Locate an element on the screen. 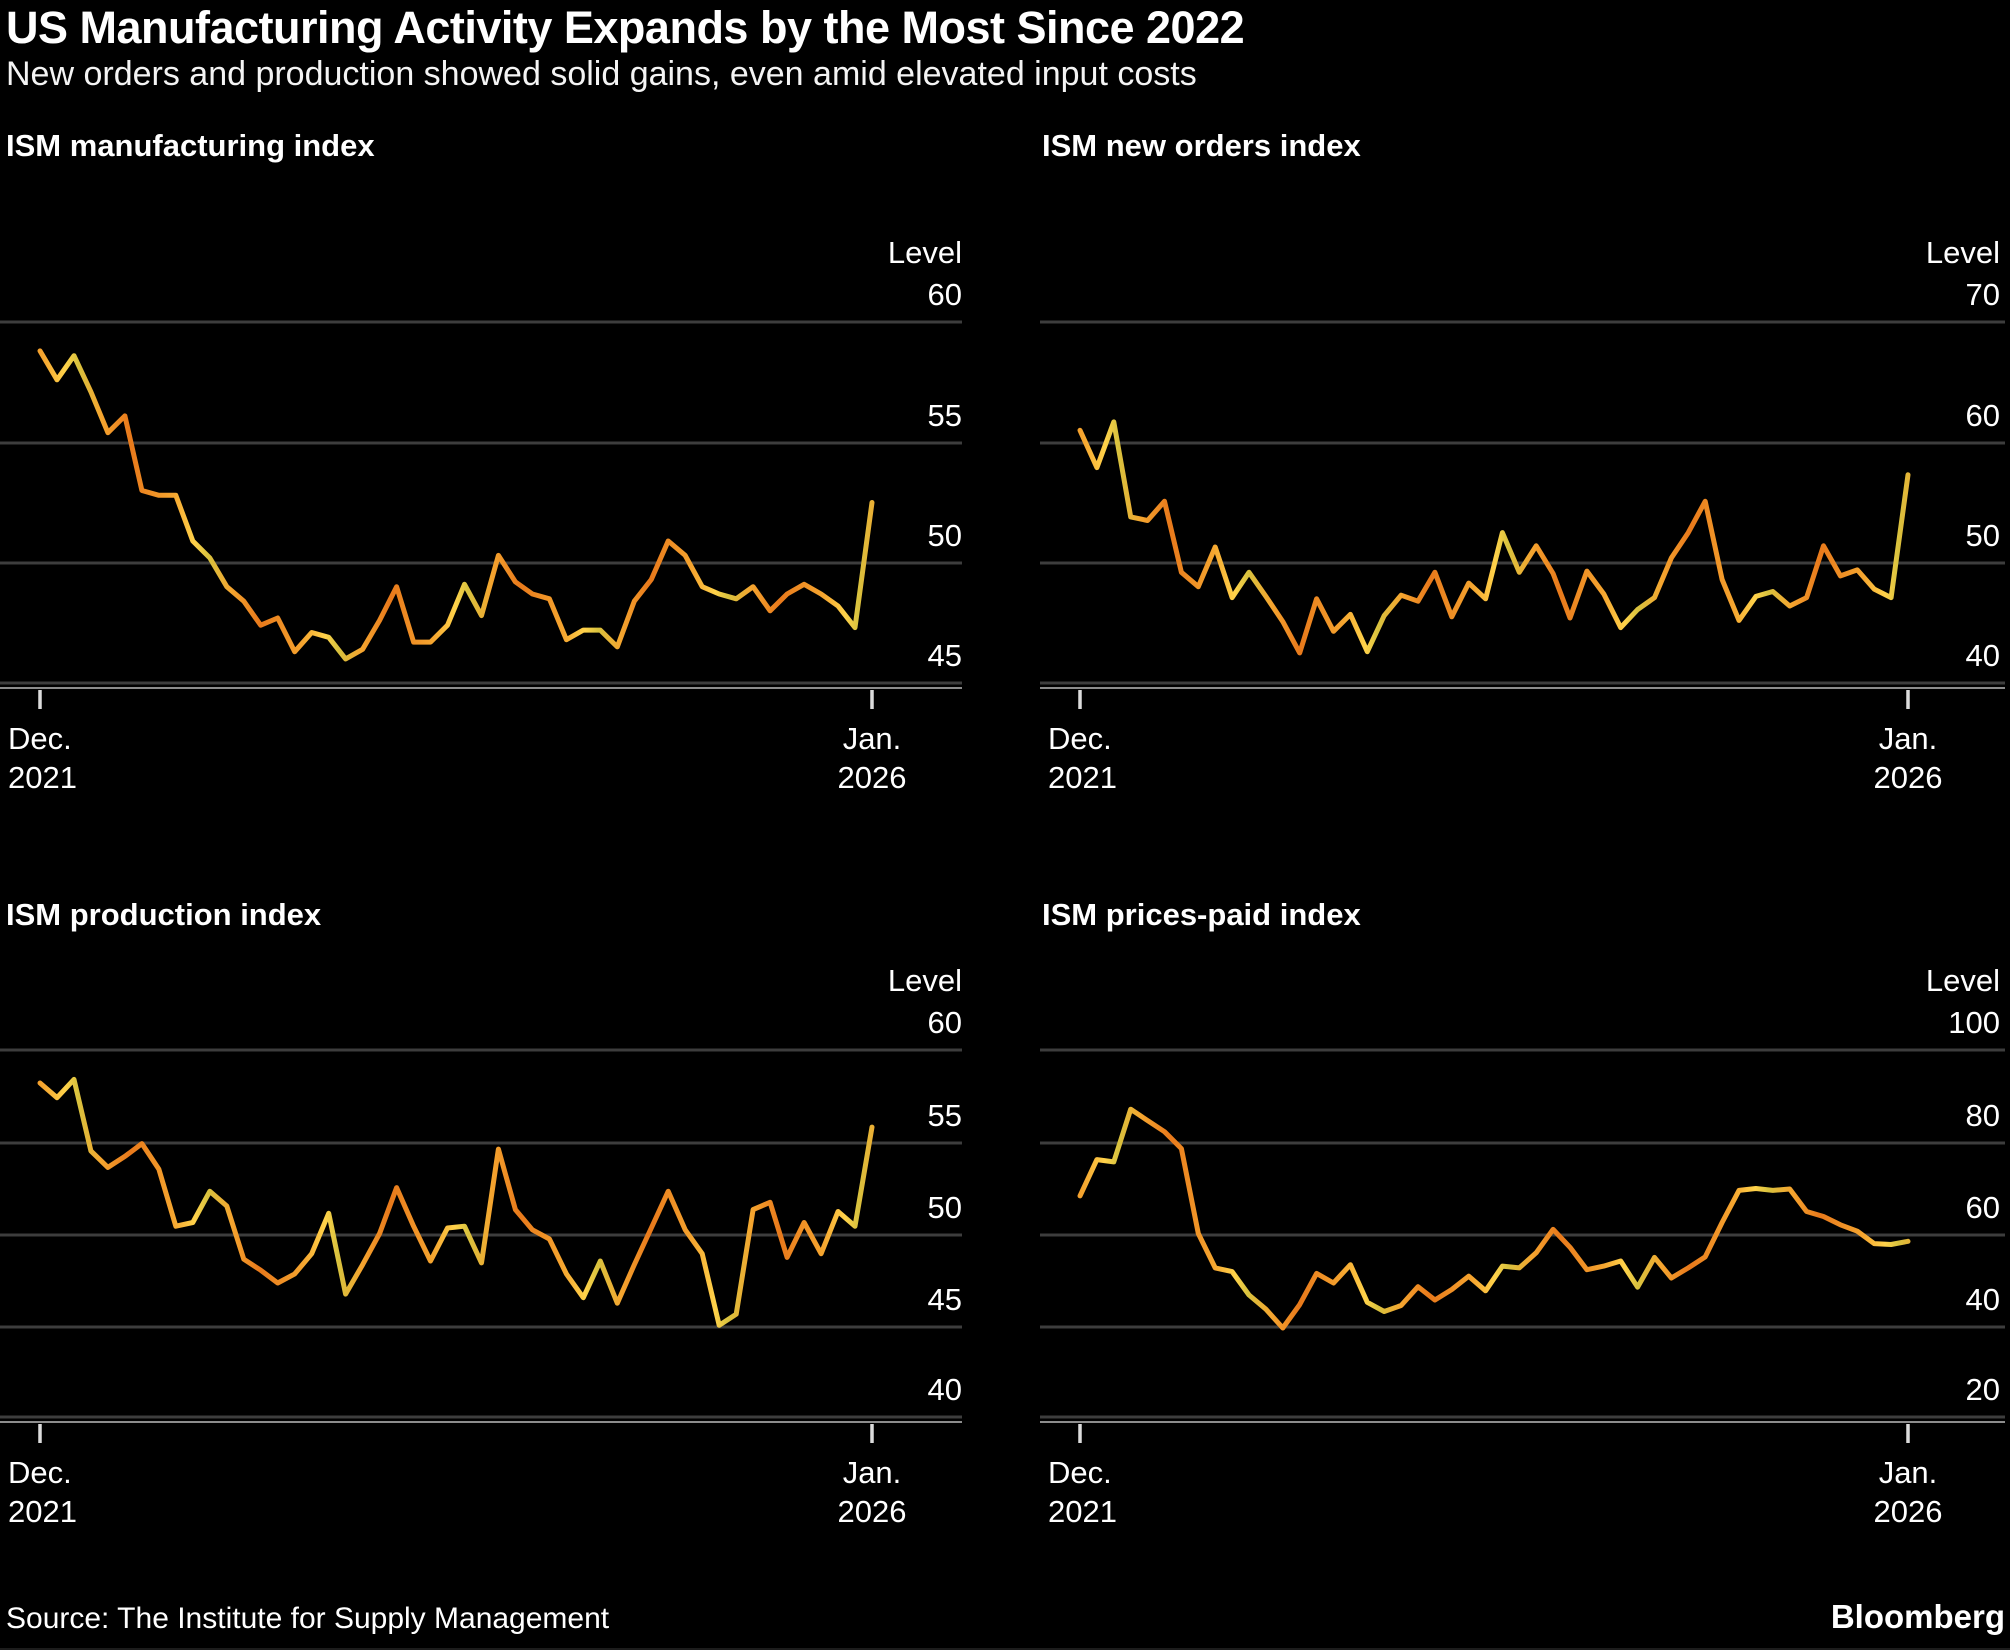 The height and width of the screenshot is (1650, 2010). bottom-edge-line is located at coordinates (1005, 1649).